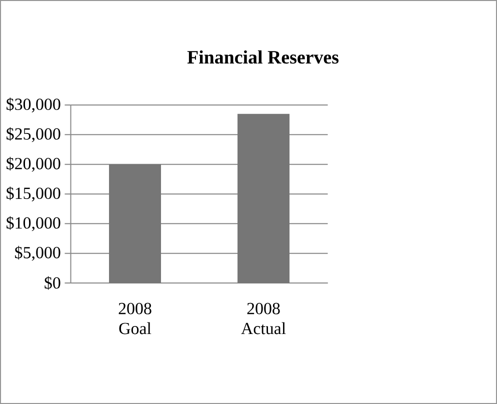  Describe the element at coordinates (263, 57) in the screenshot. I see `chart-title: Financial Reserves` at that location.